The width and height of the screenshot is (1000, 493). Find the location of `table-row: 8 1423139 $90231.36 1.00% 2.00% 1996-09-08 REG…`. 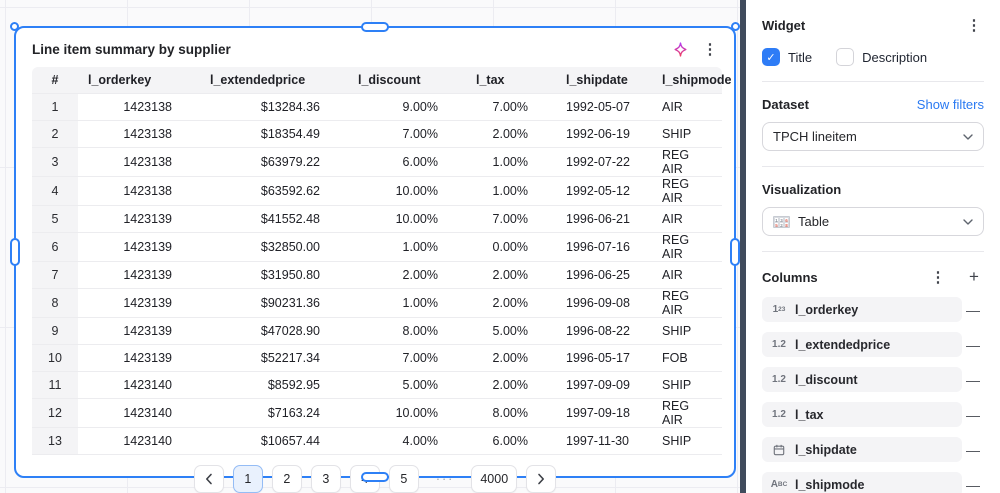

table-row: 8 1423139 $90231.36 1.00% 2.00% 1996-09-08 REG… is located at coordinates (377, 303).